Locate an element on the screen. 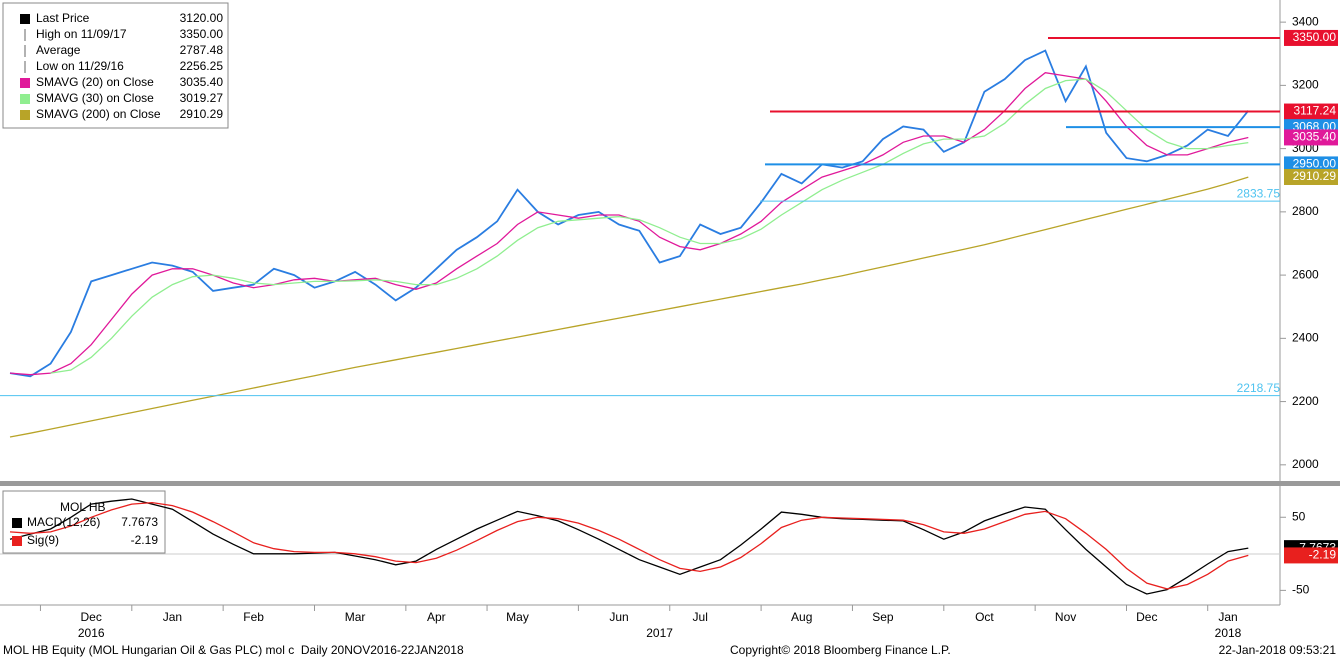 The height and width of the screenshot is (660, 1340). legend-value: 3019.27 is located at coordinates (202, 98).